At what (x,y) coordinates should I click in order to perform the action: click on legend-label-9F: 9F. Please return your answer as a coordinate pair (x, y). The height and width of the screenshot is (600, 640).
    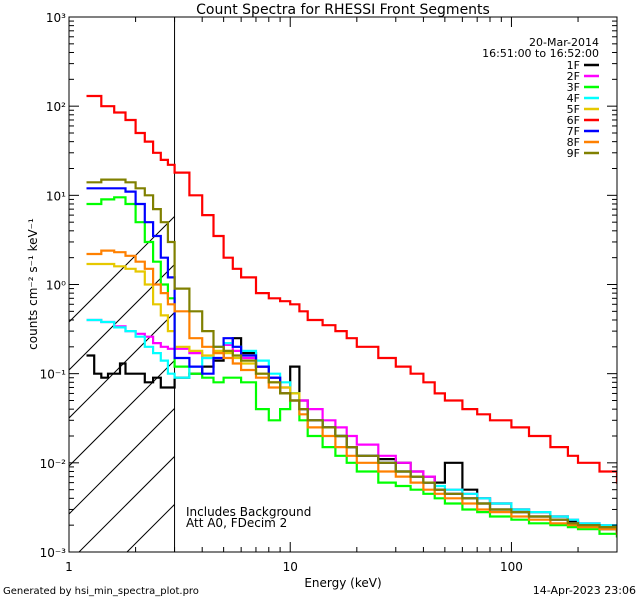
    Looking at the image, I should click on (573, 153).